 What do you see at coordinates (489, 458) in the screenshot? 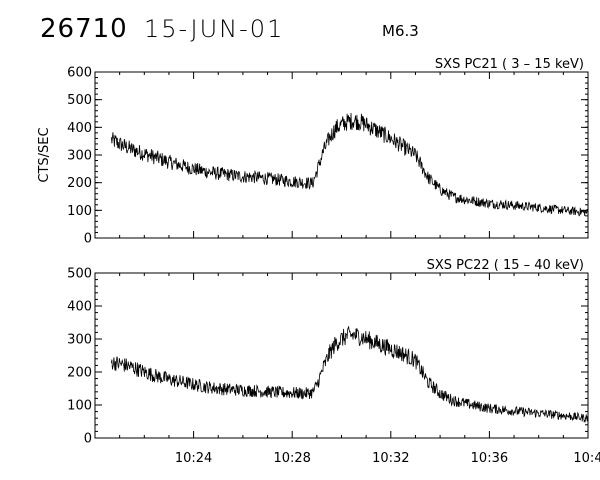
I see `x-tick-label: 10:36` at bounding box center [489, 458].